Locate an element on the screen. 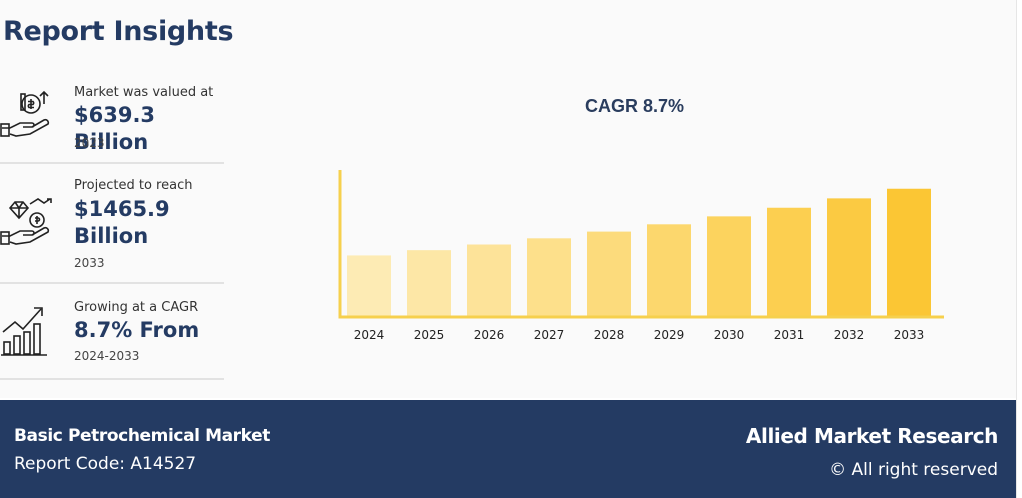 The height and width of the screenshot is (498, 1022). x-tick-label: 2024 is located at coordinates (369, 335).